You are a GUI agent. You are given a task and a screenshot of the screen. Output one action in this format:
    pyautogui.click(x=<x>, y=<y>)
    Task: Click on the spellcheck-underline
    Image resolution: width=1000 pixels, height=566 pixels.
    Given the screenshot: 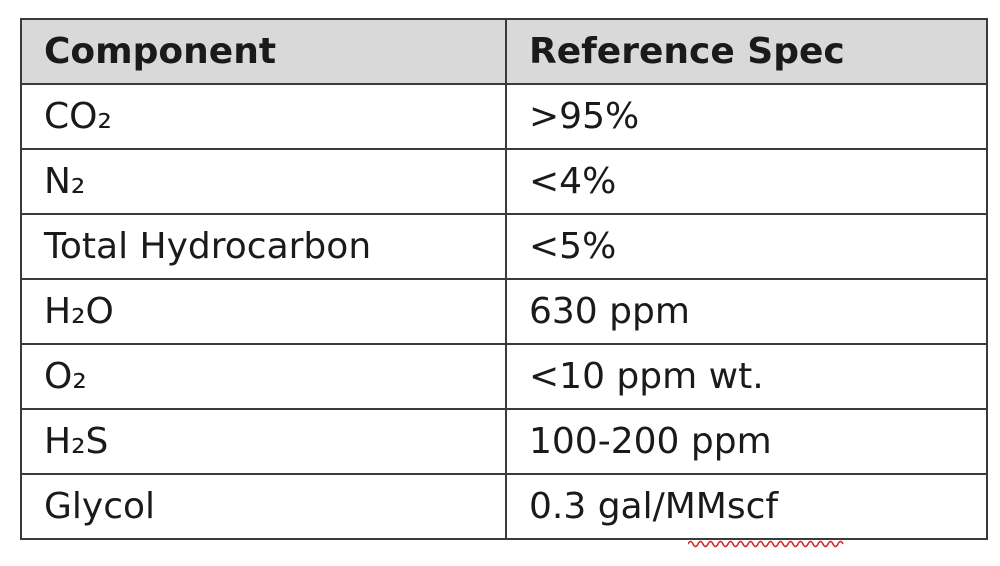 What is the action you would take?
    pyautogui.click(x=766, y=544)
    